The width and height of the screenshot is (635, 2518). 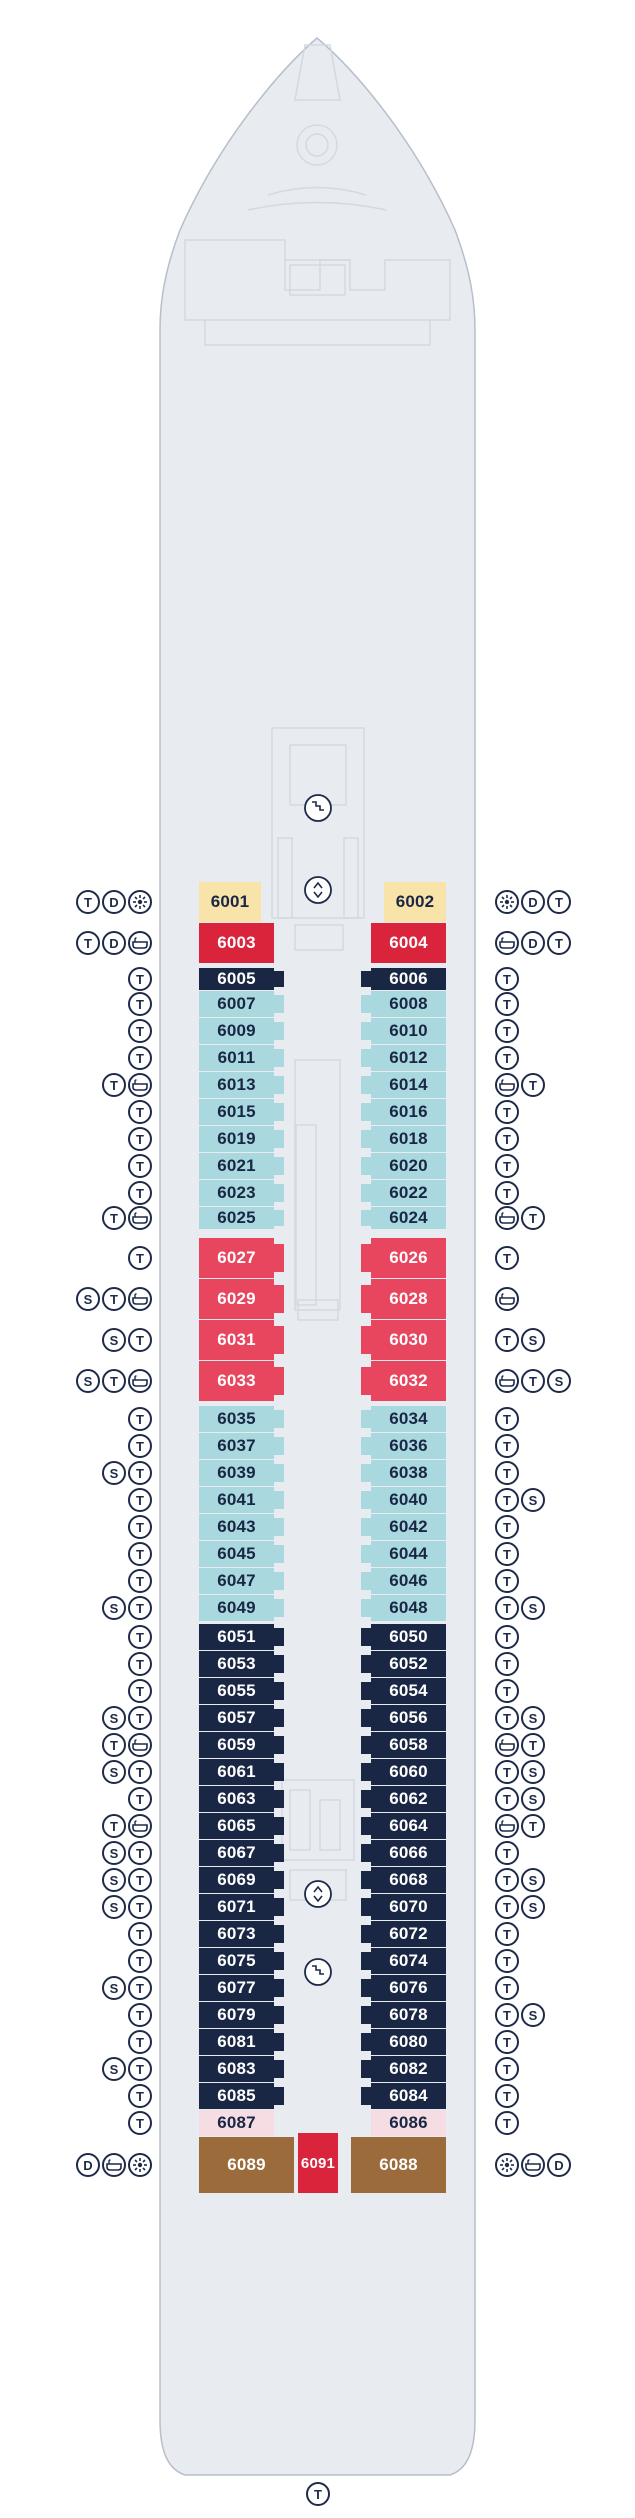 I want to click on cabin-6067: 6067, so click(x=241, y=1853).